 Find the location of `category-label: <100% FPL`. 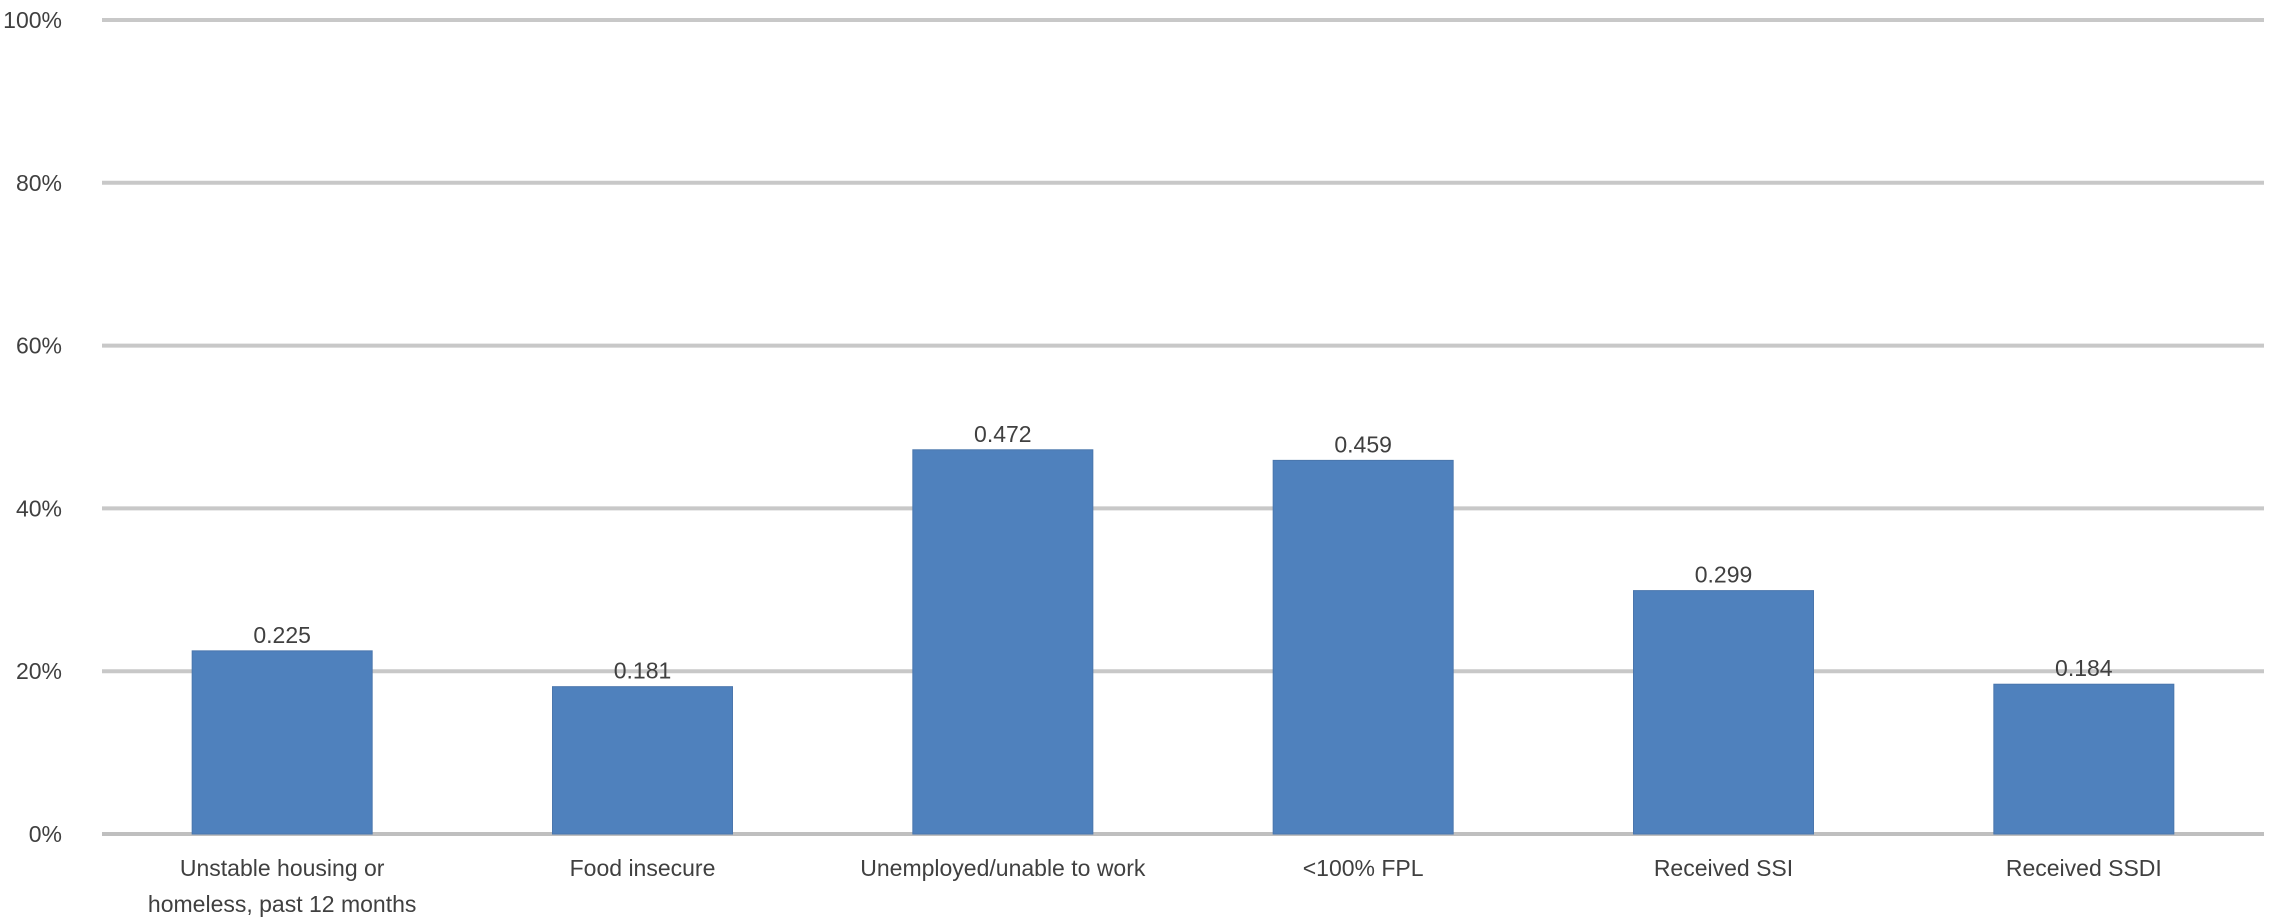

category-label: <100% FPL is located at coordinates (1363, 868).